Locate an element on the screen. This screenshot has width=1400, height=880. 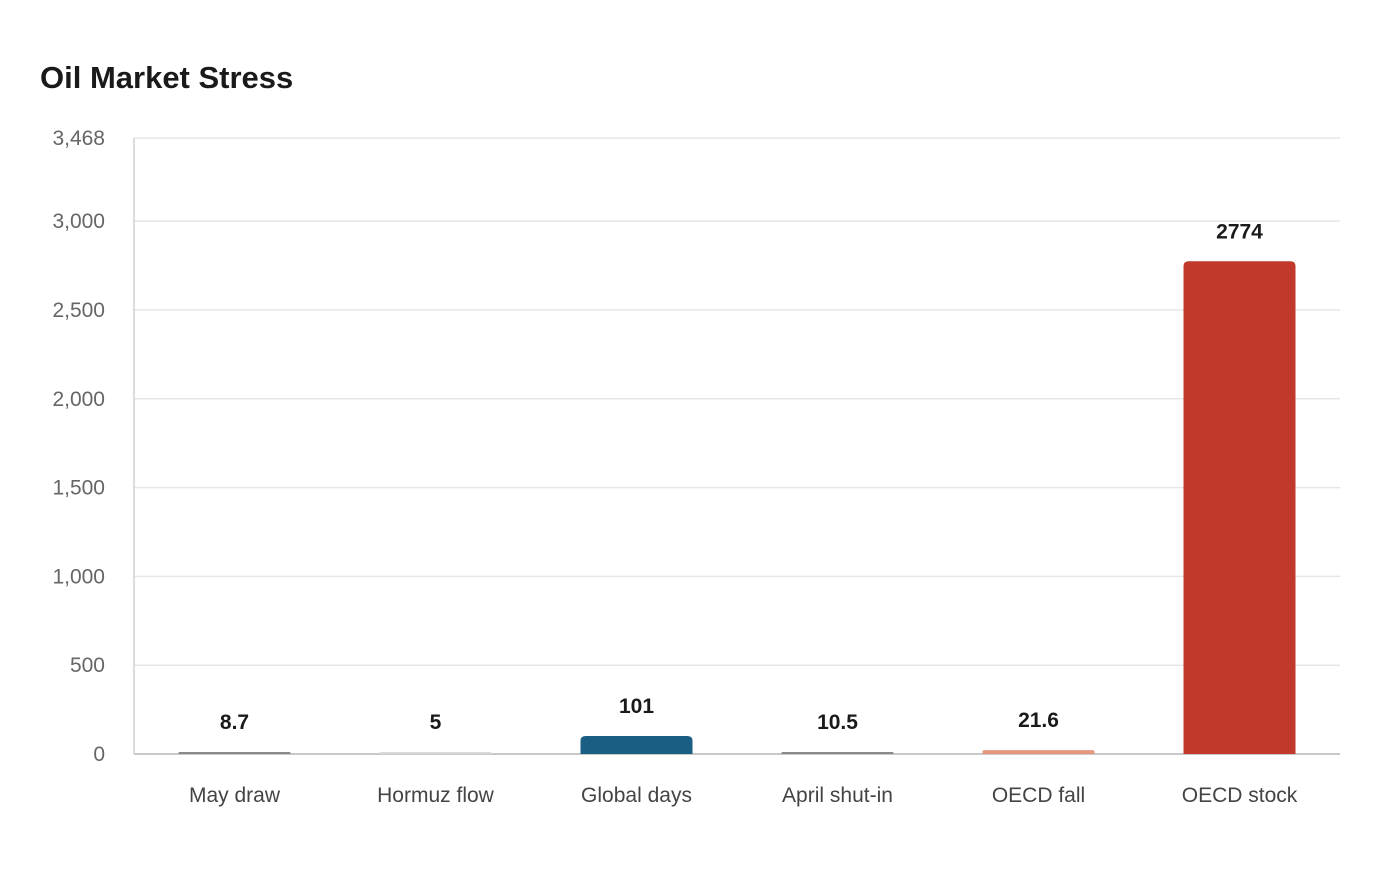
y-tick-label: 1,500 is located at coordinates (78, 488).